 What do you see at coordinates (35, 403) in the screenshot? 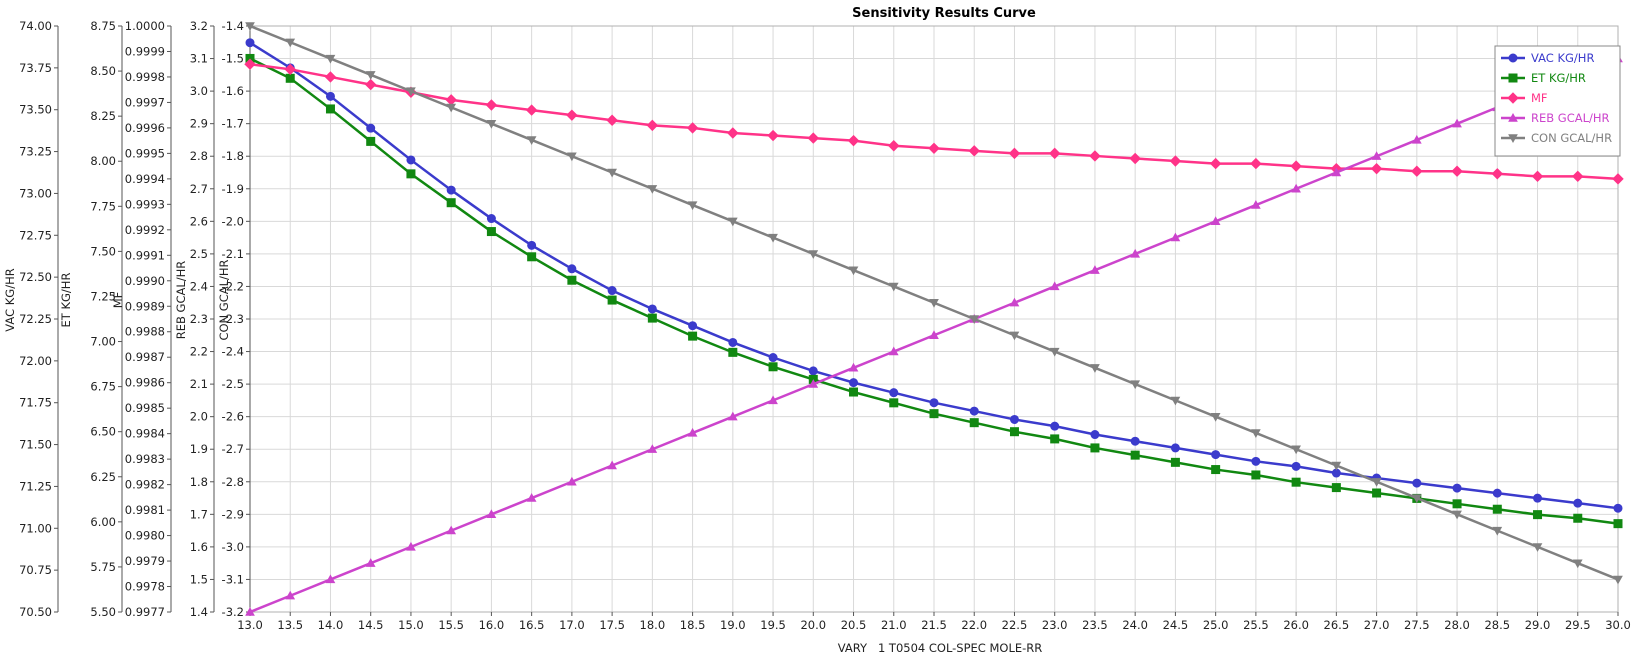
I see `y-tick-label: 71.75` at bounding box center [35, 403].